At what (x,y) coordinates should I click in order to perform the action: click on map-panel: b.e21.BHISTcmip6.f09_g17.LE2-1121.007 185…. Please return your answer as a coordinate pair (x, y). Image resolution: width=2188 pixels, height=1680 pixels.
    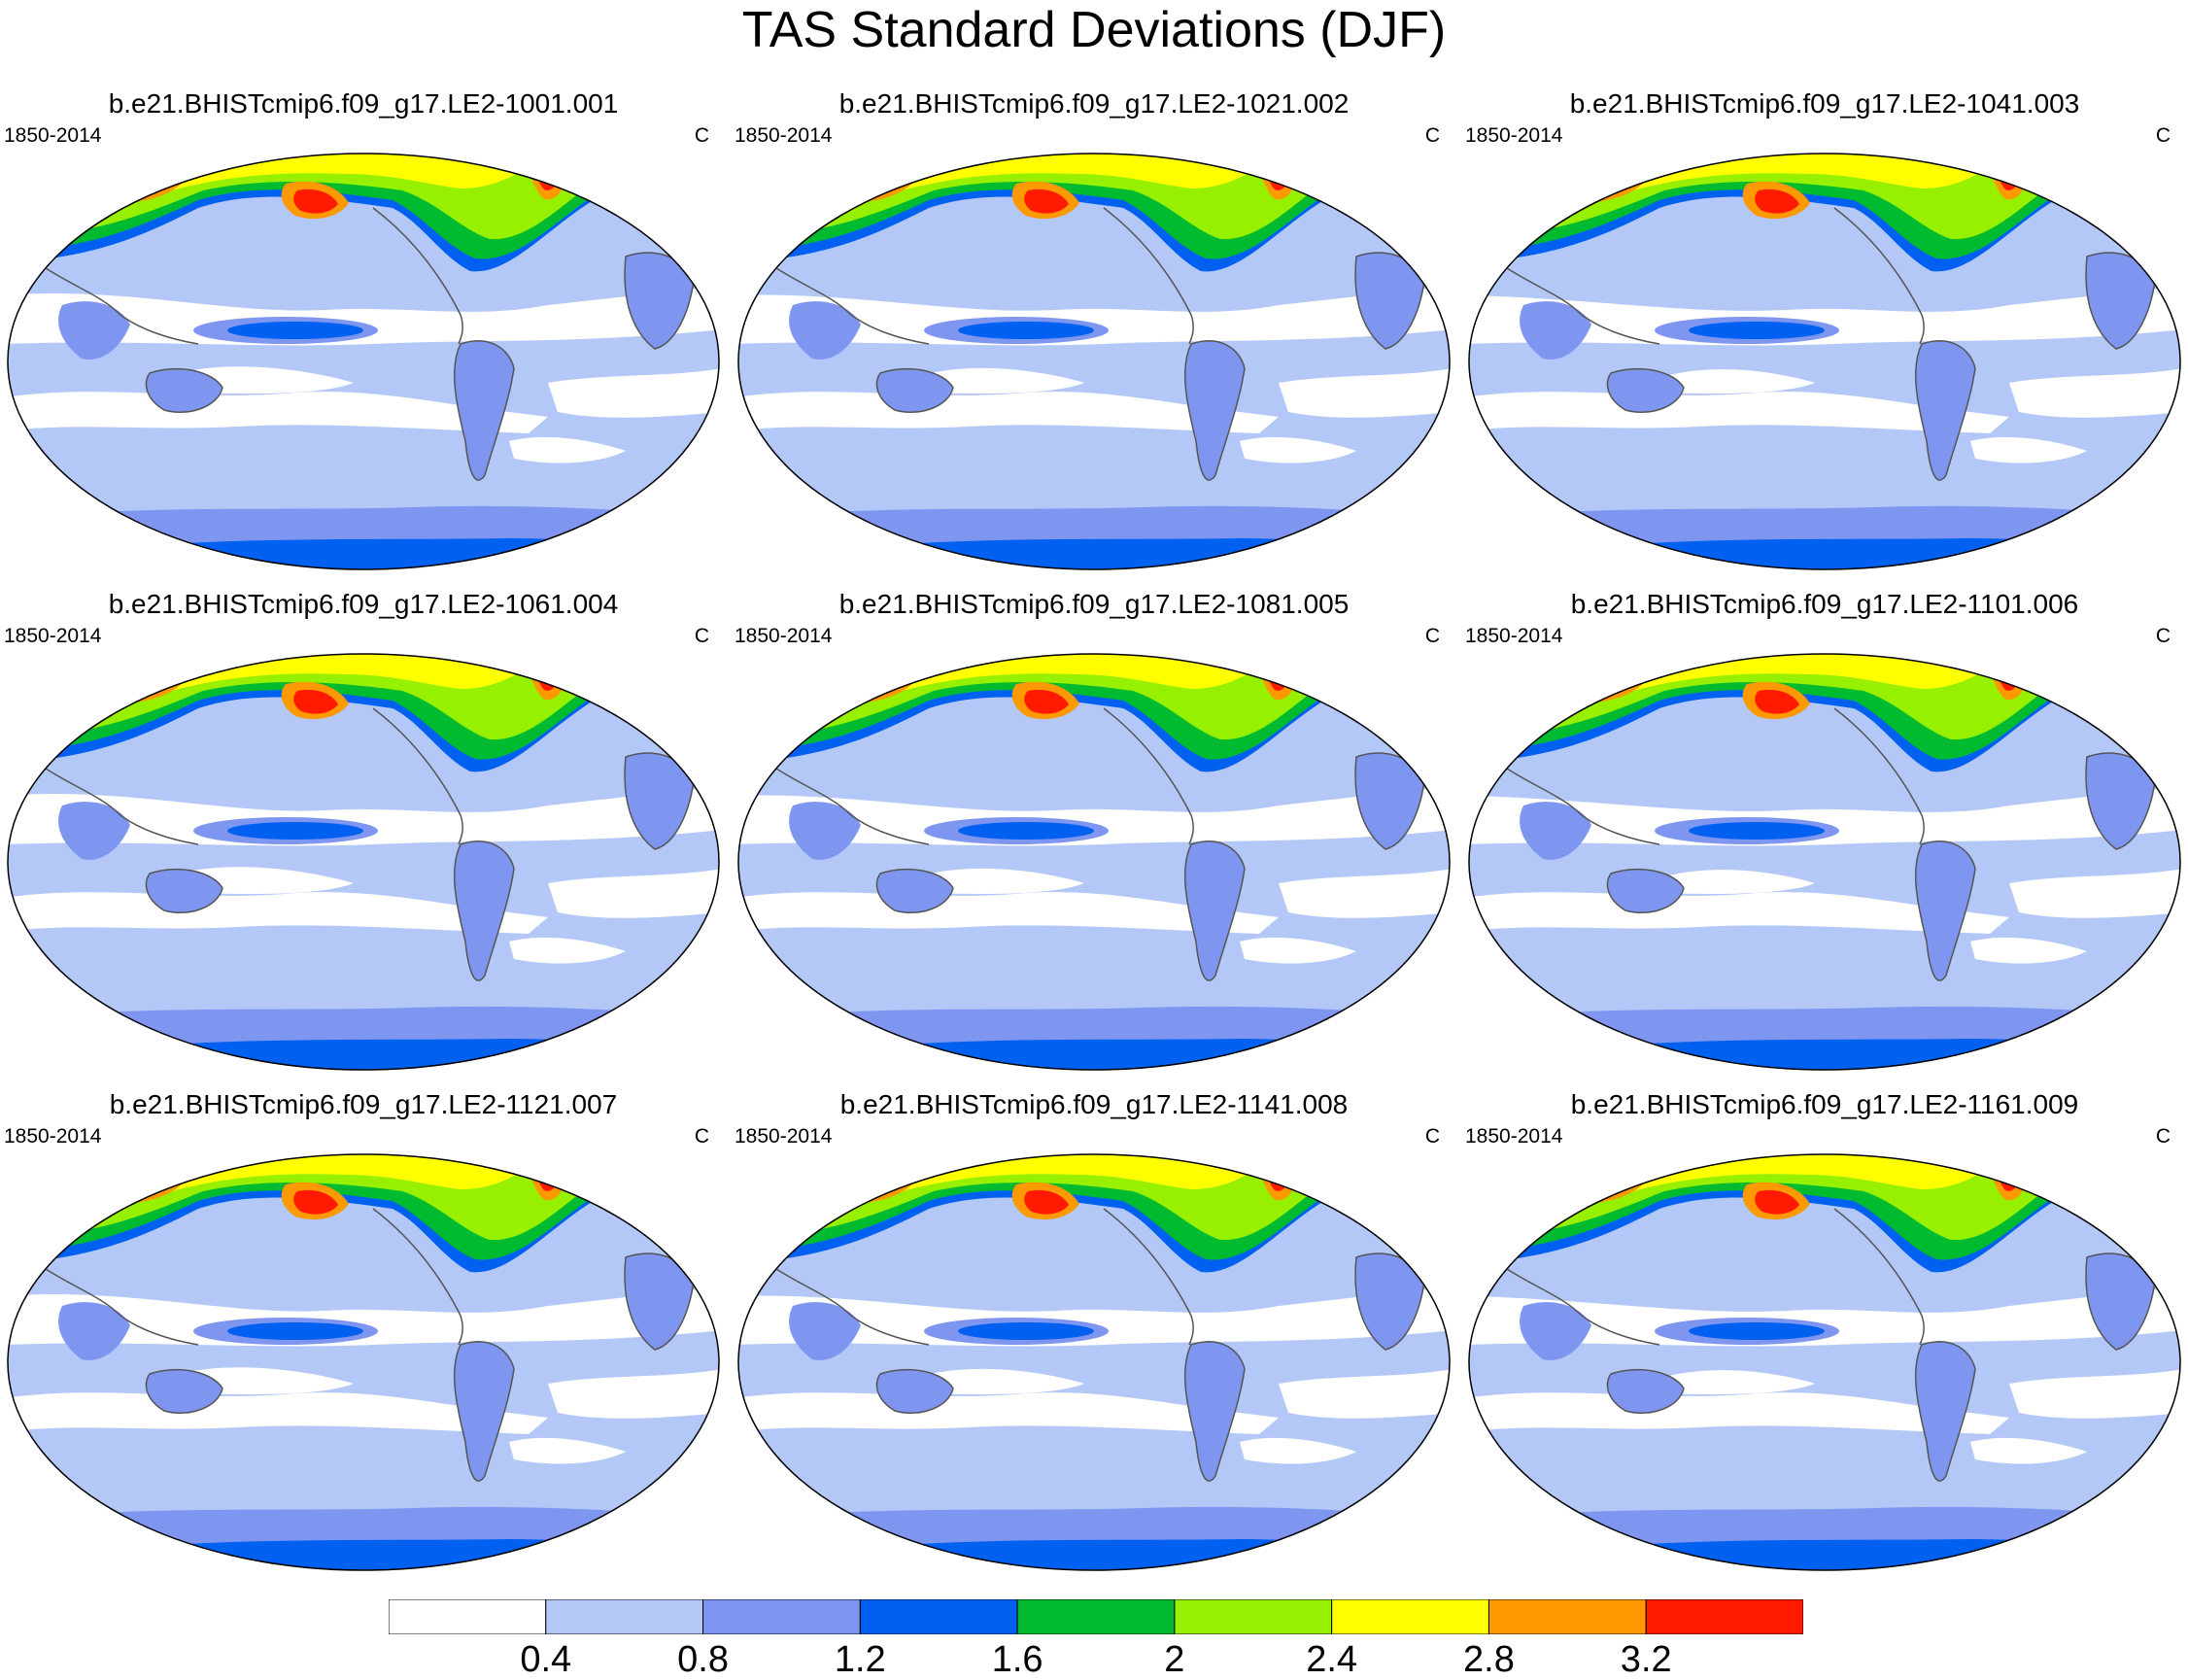
    Looking at the image, I should click on (363, 1331).